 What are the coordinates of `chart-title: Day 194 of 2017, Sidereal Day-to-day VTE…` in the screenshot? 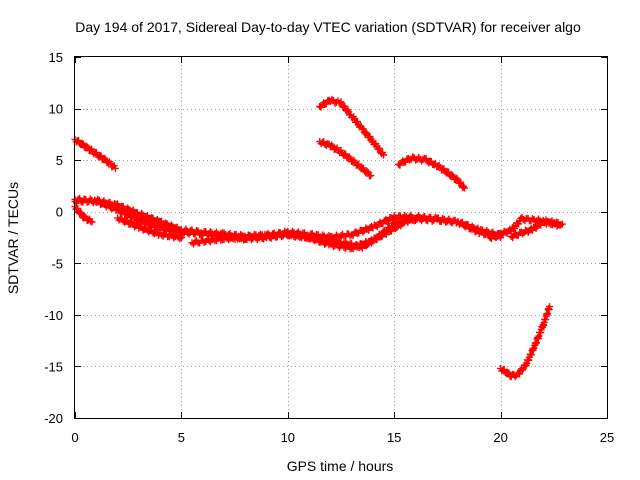 It's located at (328, 27).